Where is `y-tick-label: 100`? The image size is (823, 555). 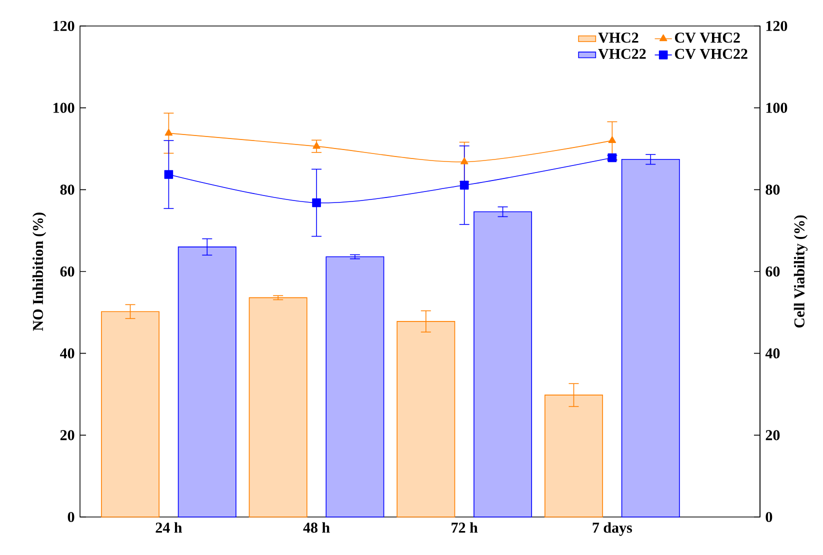
y-tick-label: 100 is located at coordinates (64, 107).